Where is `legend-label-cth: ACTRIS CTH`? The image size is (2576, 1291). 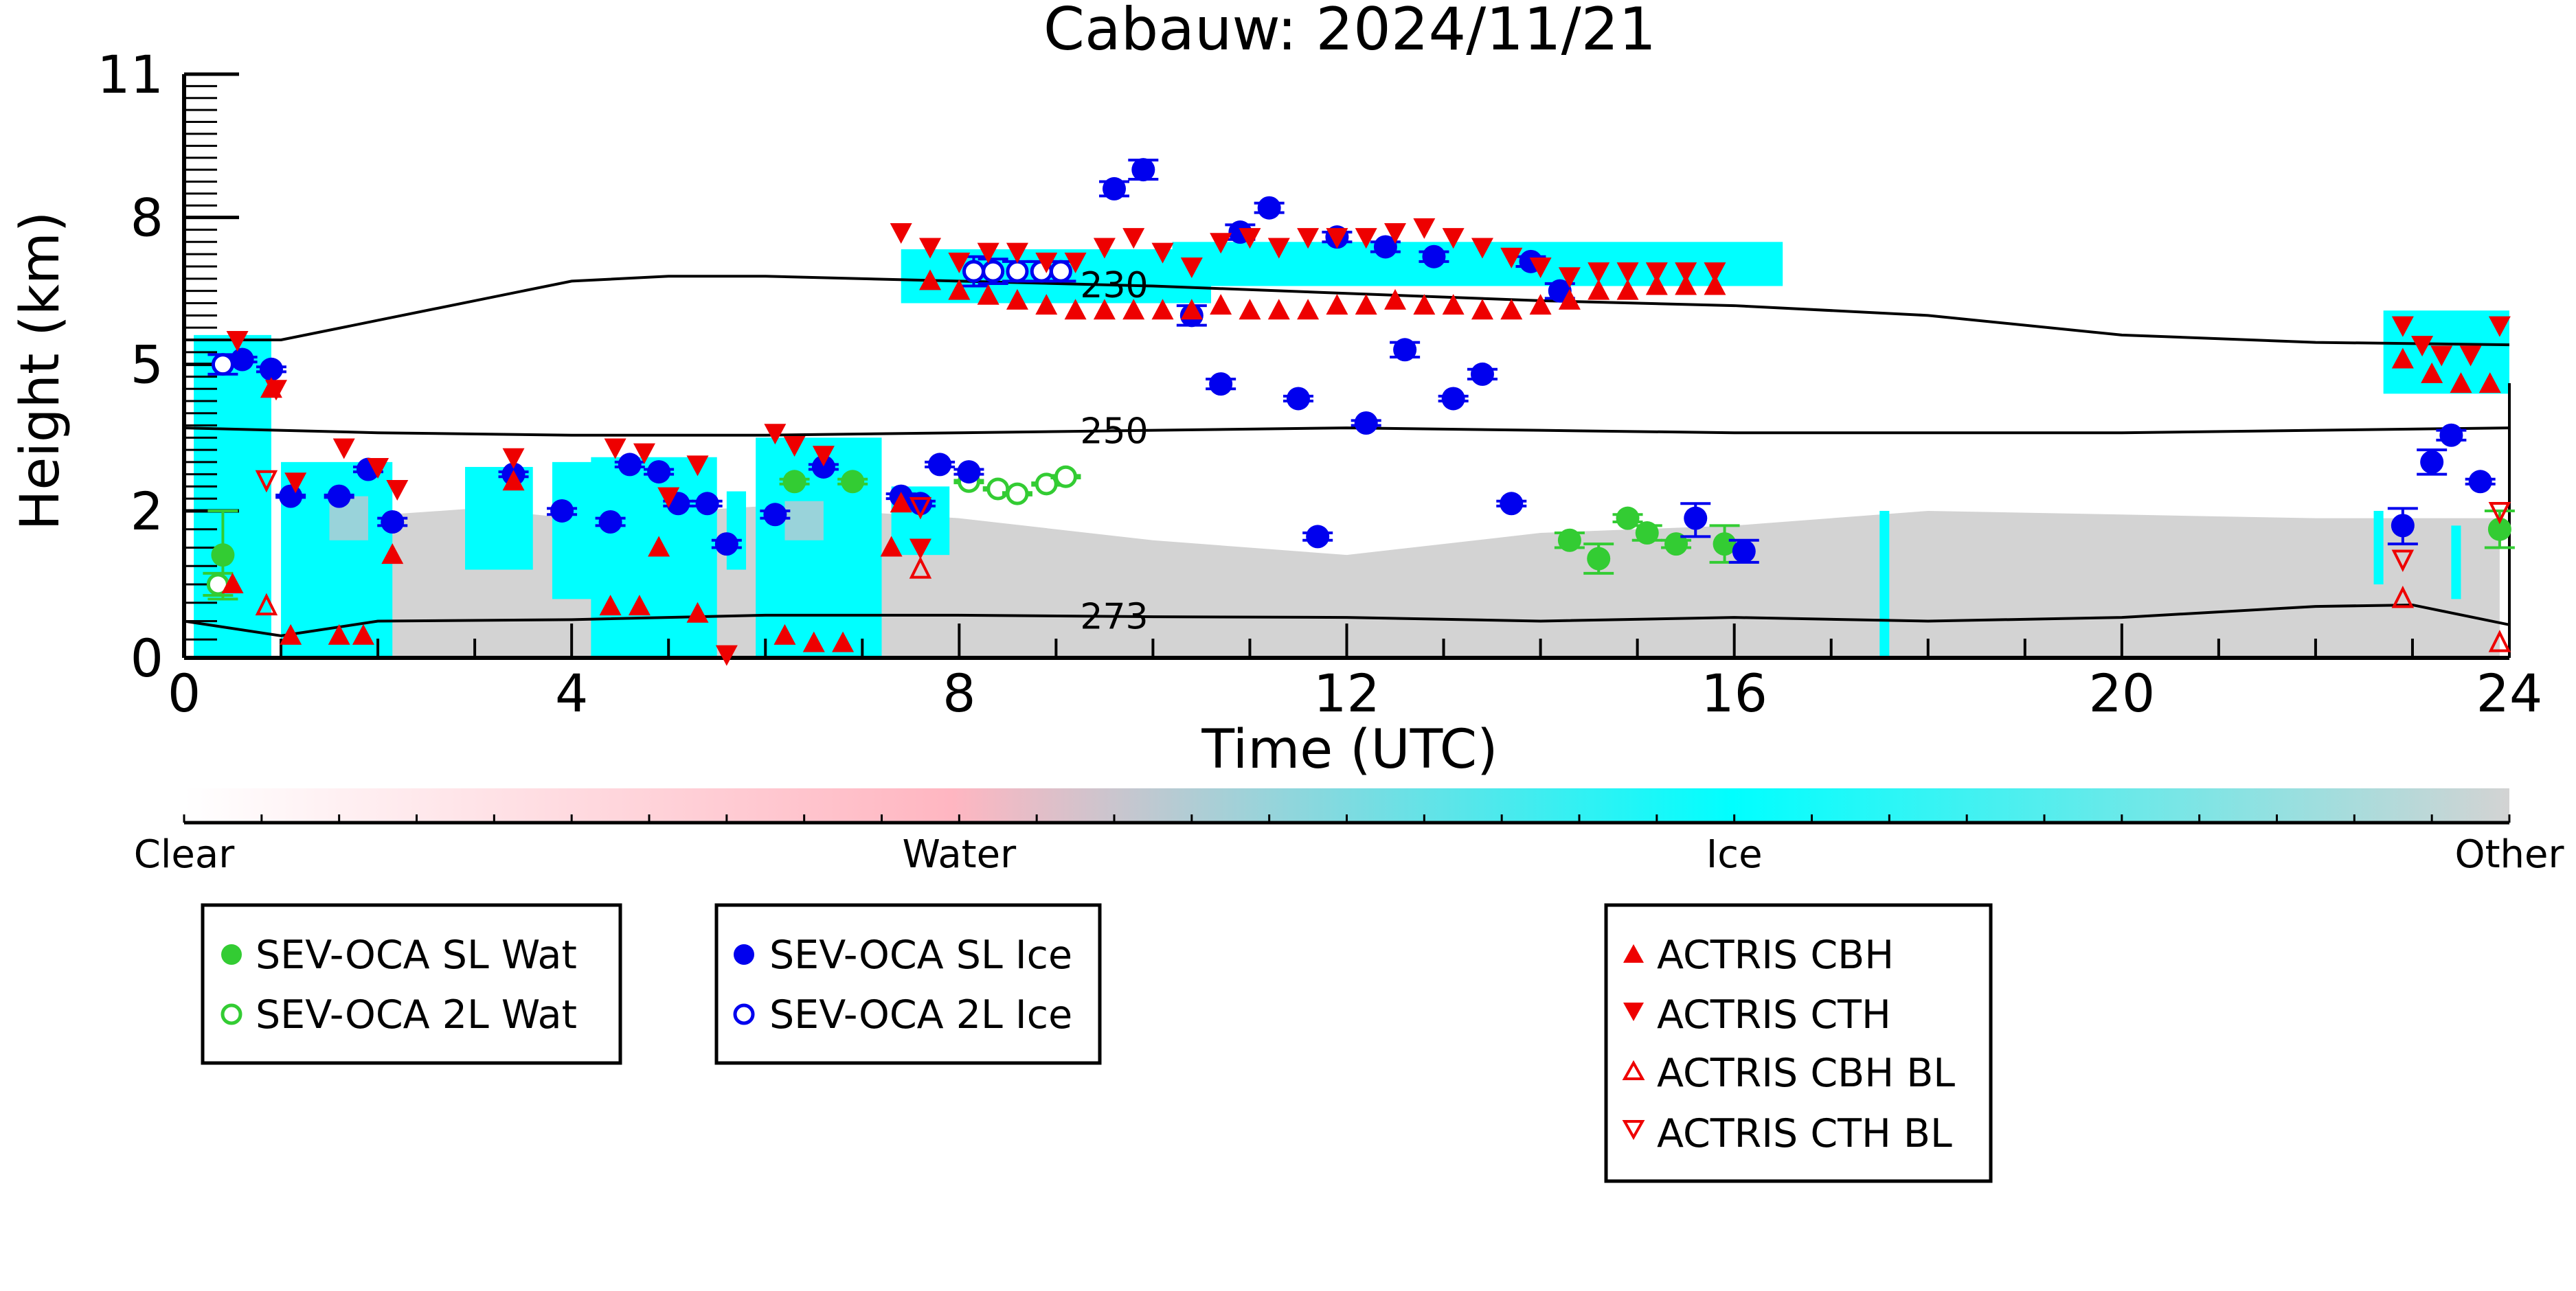 legend-label-cth: ACTRIS CTH is located at coordinates (1774, 1015).